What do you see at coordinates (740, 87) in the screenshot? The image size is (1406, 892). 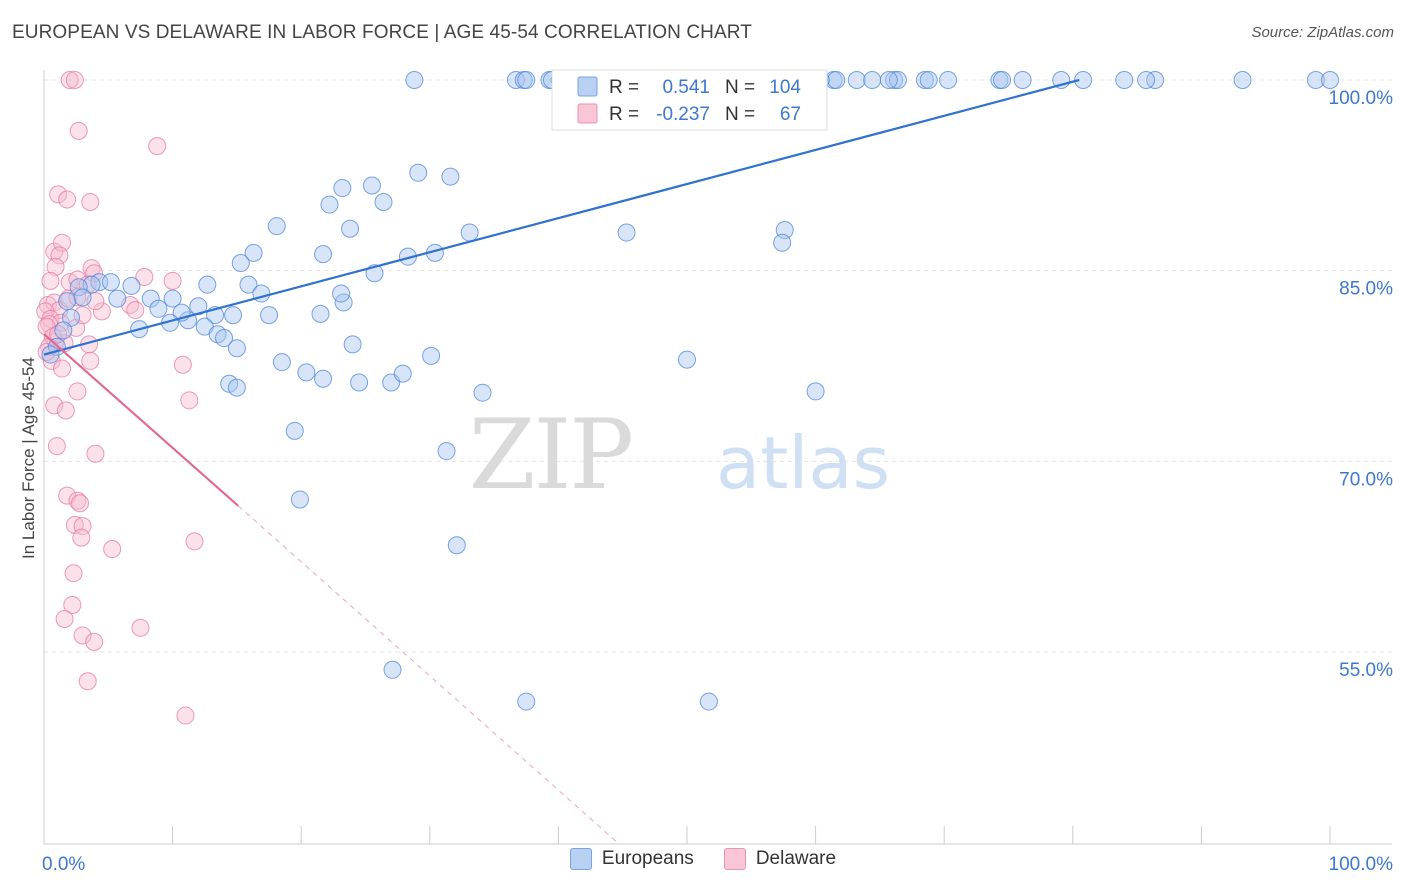 I see `stats-n-label-blue: N =` at bounding box center [740, 87].